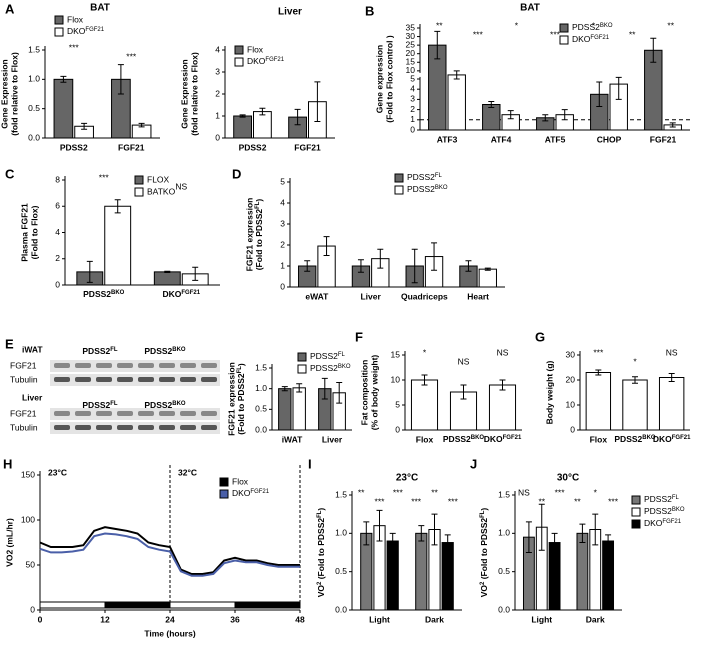 This screenshot has height=647, width=705. What do you see at coordinates (342, 355) in the screenshot?
I see `legend-label-part: FL` at bounding box center [342, 355].